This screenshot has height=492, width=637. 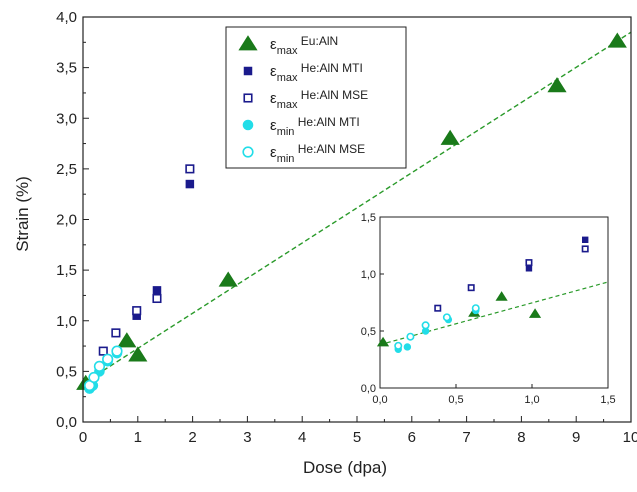 I want to click on x-tick-label: 4, so click(x=302, y=437).